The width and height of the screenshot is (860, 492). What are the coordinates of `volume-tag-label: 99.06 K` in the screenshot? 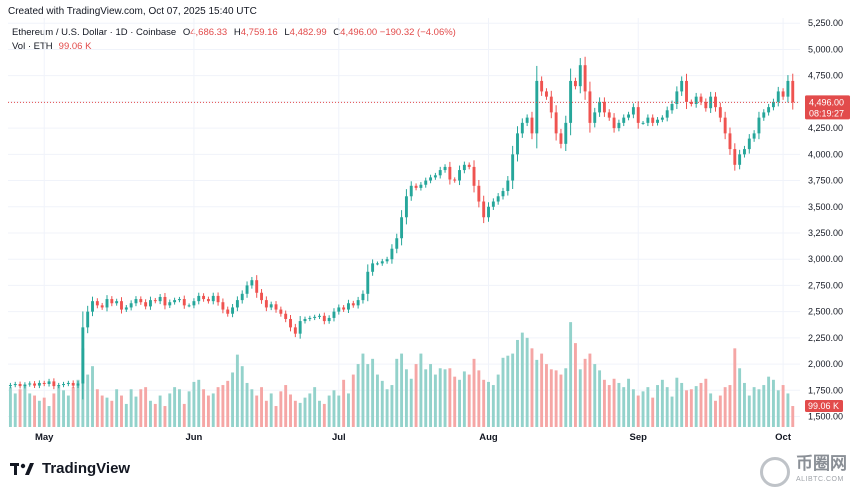 It's located at (823, 406).